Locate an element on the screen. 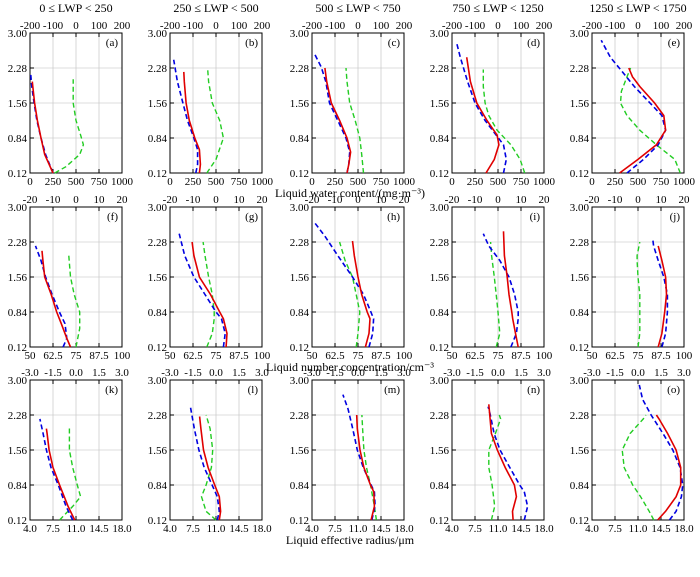 This screenshot has width=700, height=577. panel-n-green-line is located at coordinates (495, 467).